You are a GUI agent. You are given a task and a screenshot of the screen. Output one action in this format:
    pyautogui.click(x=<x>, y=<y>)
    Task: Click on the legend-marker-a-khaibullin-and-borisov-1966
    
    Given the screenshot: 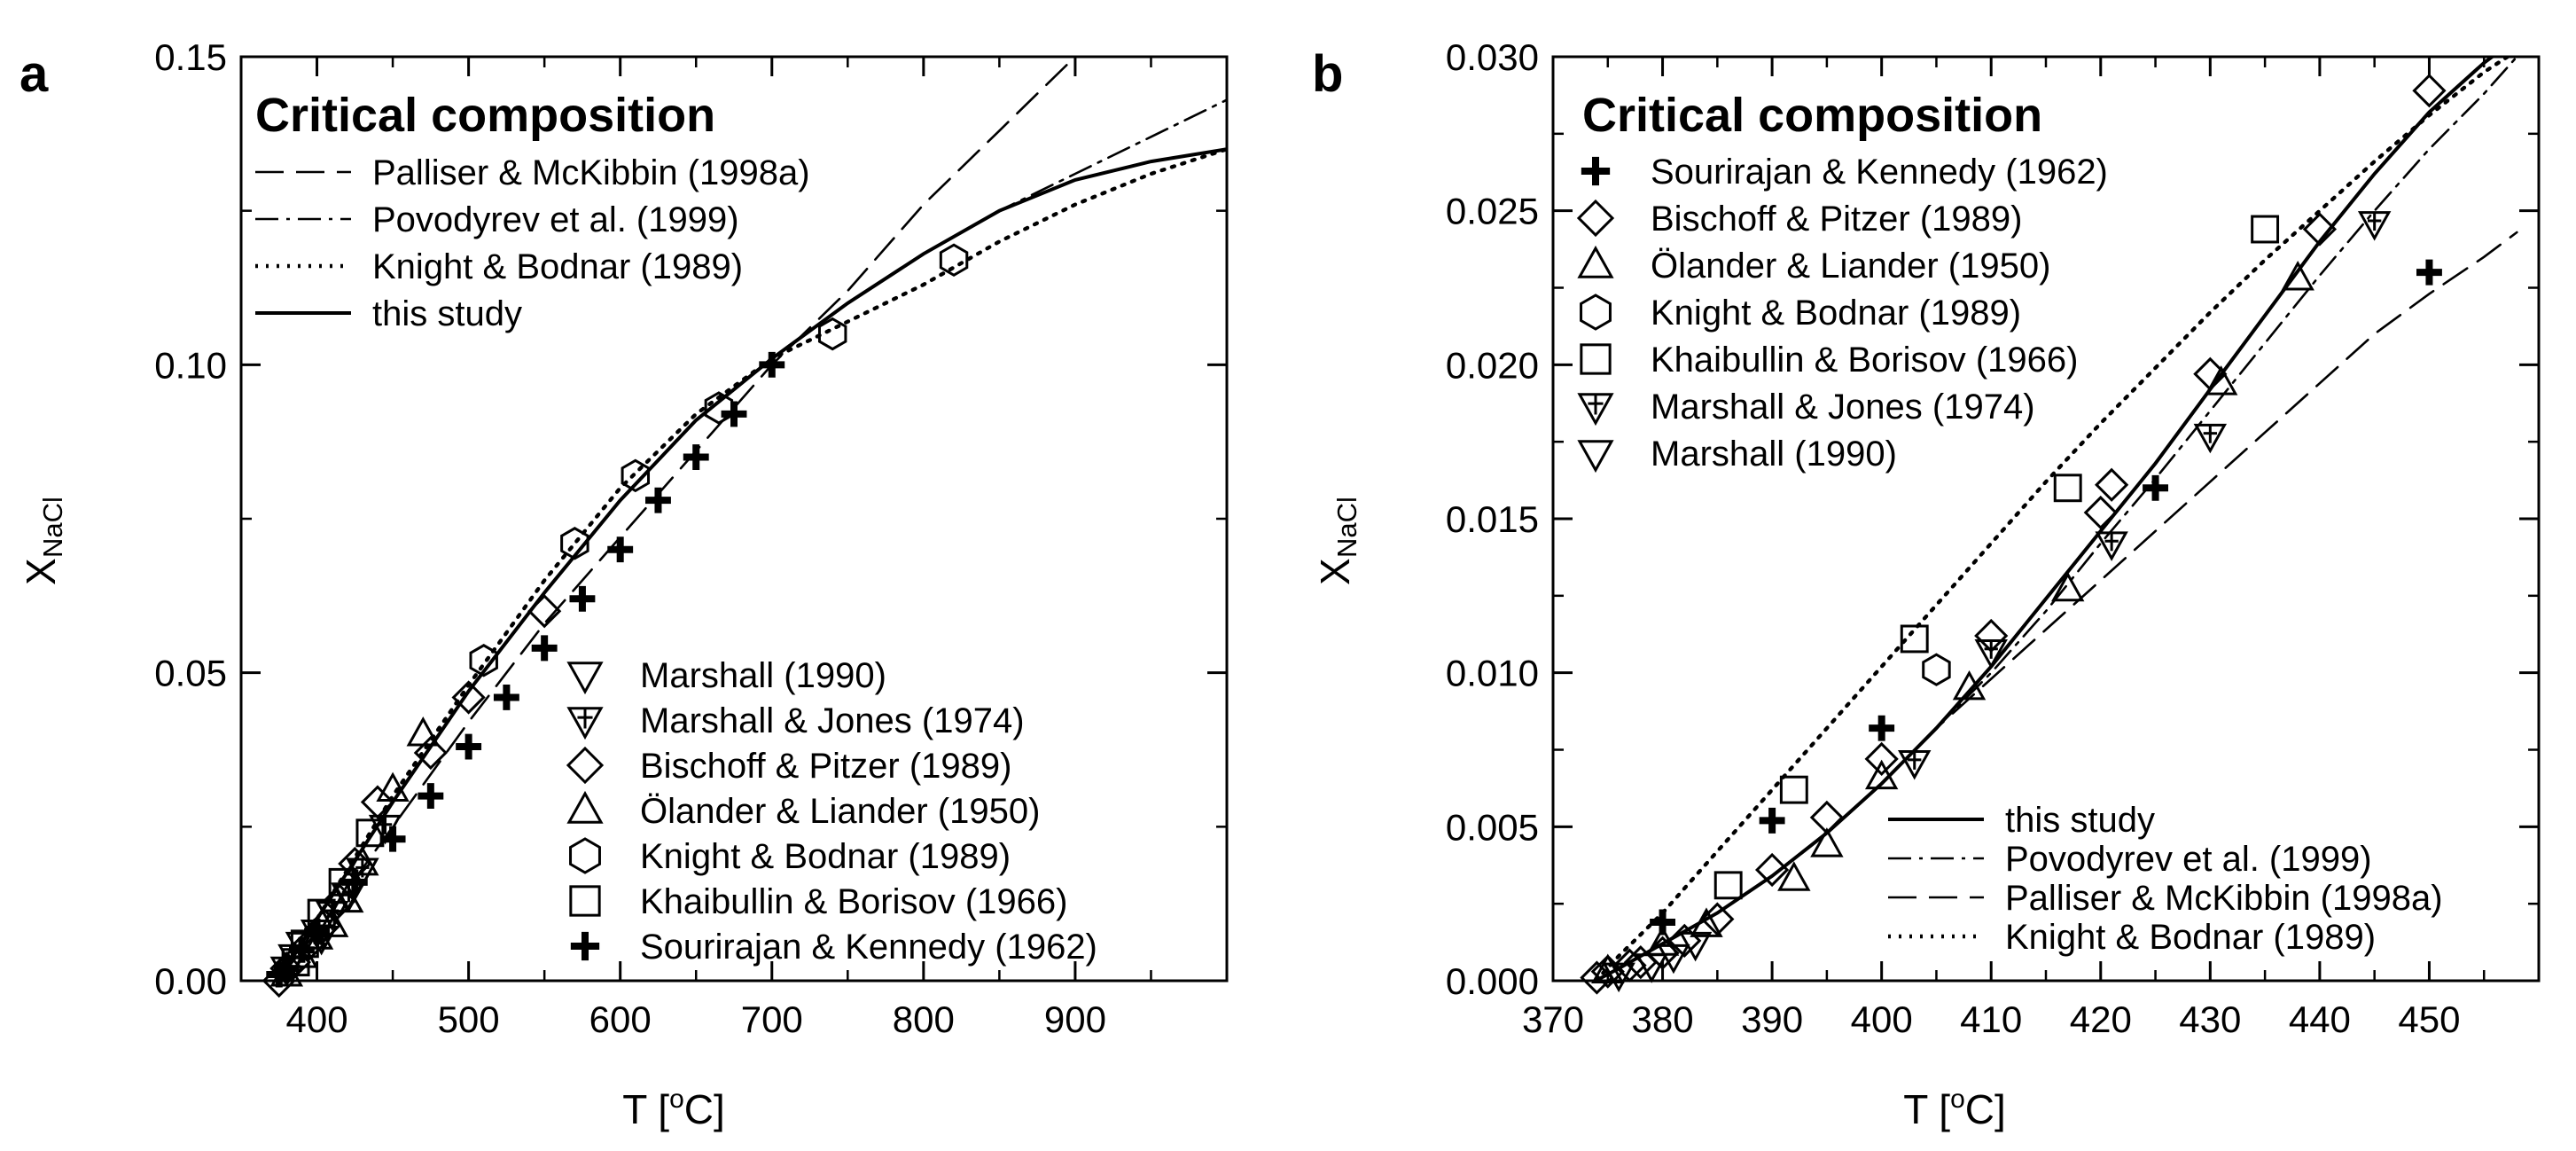 What is the action you would take?
    pyautogui.click(x=585, y=901)
    